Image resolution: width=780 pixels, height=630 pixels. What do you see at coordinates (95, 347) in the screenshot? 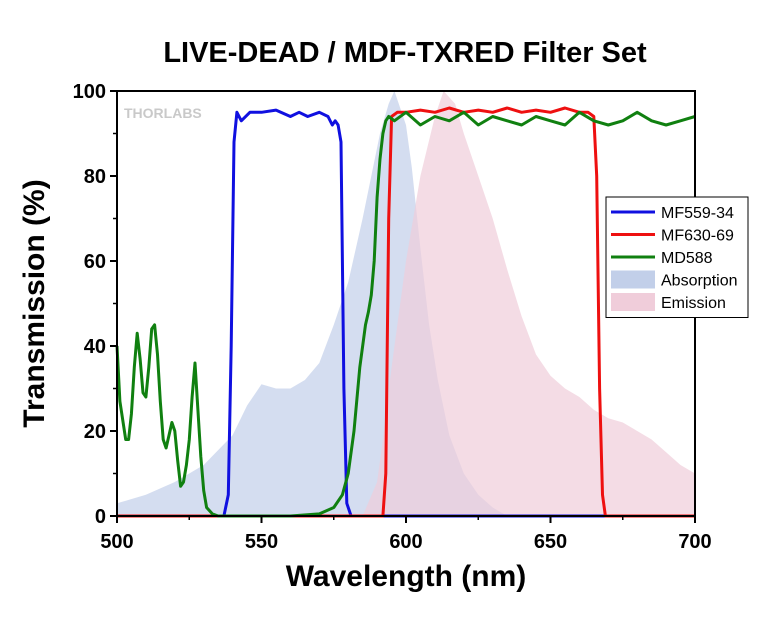
I see `y-tick-label: 40` at bounding box center [95, 347].